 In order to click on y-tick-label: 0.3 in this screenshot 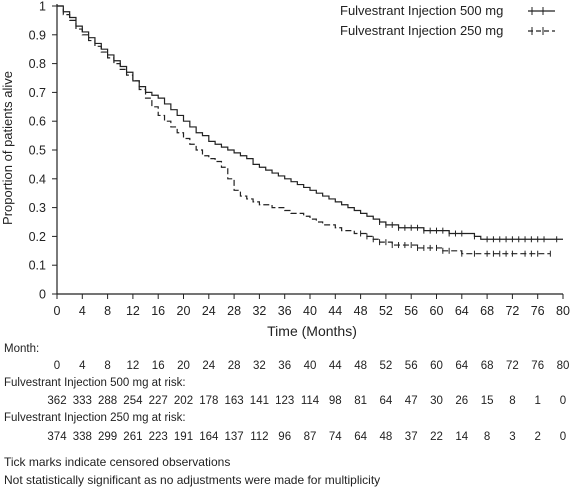, I will do `click(37, 208)`.